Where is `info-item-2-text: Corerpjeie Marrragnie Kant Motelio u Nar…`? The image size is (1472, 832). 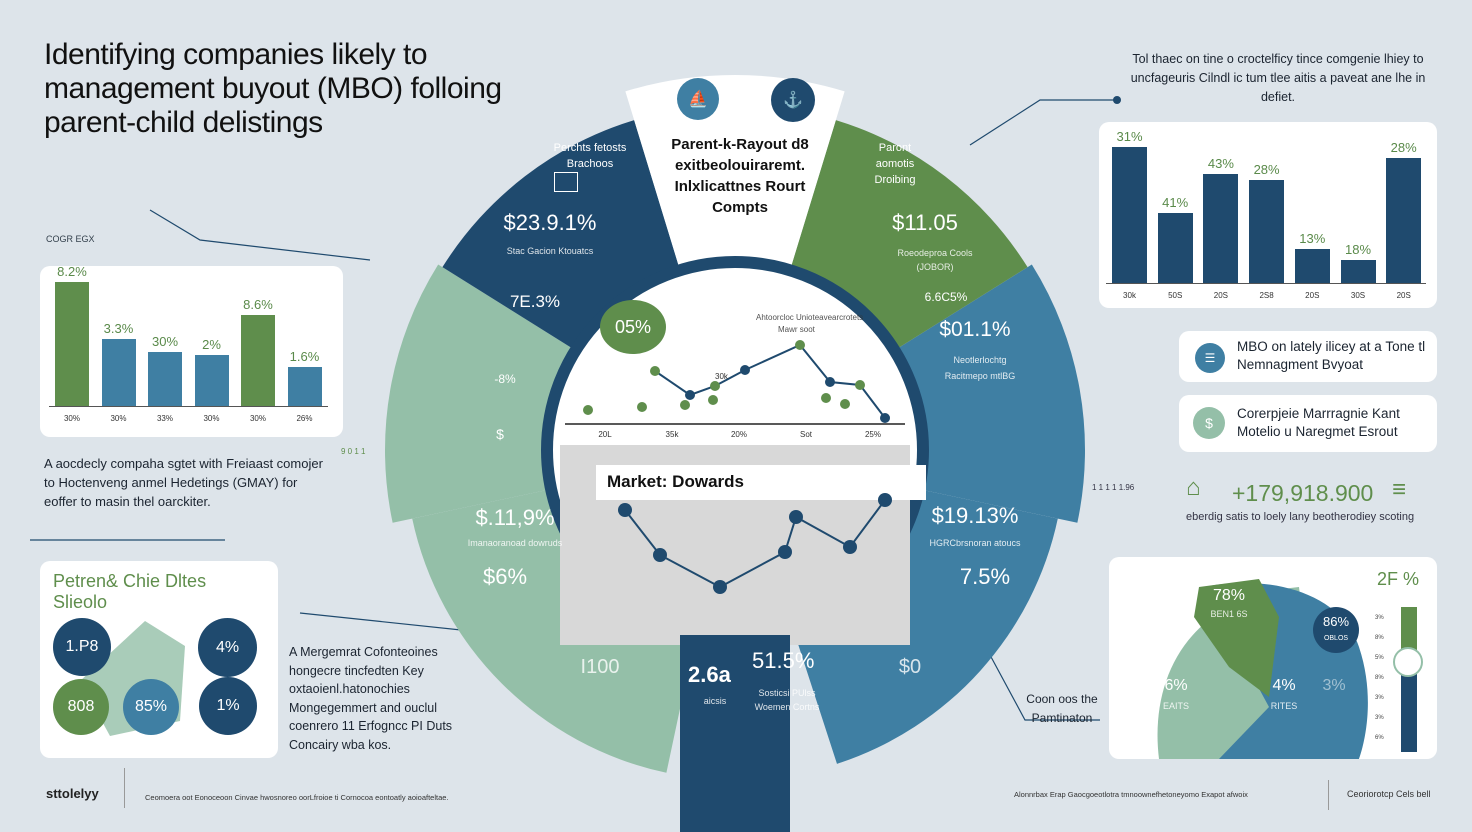 info-item-2-text: Corerpjeie Marrragnie Kant Motelio u Nar… is located at coordinates (1318, 422).